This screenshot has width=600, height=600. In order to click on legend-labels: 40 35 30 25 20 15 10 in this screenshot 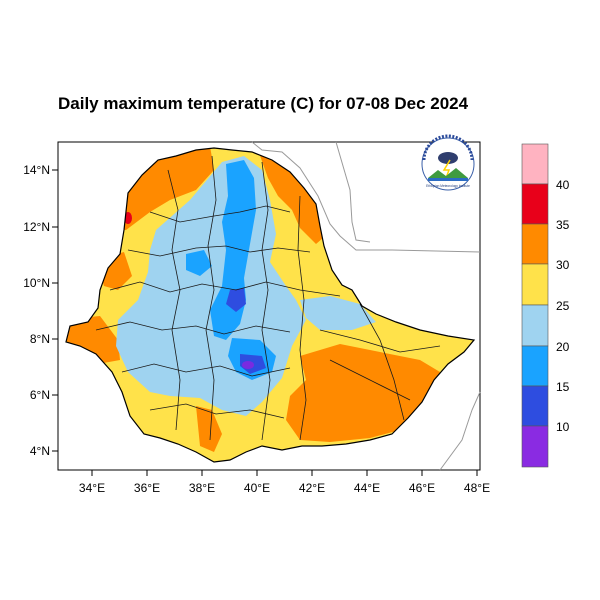, I will do `click(563, 306)`.